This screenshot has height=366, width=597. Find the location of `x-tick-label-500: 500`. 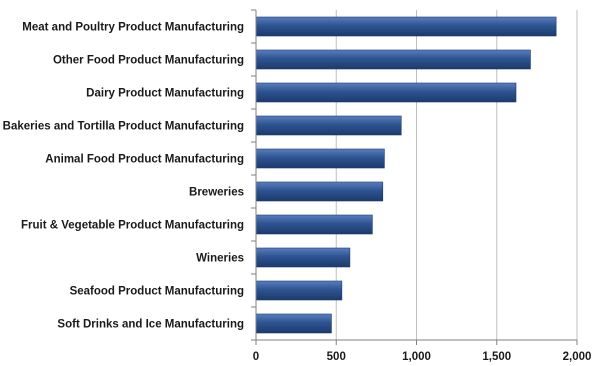

x-tick-label-500: 500 is located at coordinates (336, 357).